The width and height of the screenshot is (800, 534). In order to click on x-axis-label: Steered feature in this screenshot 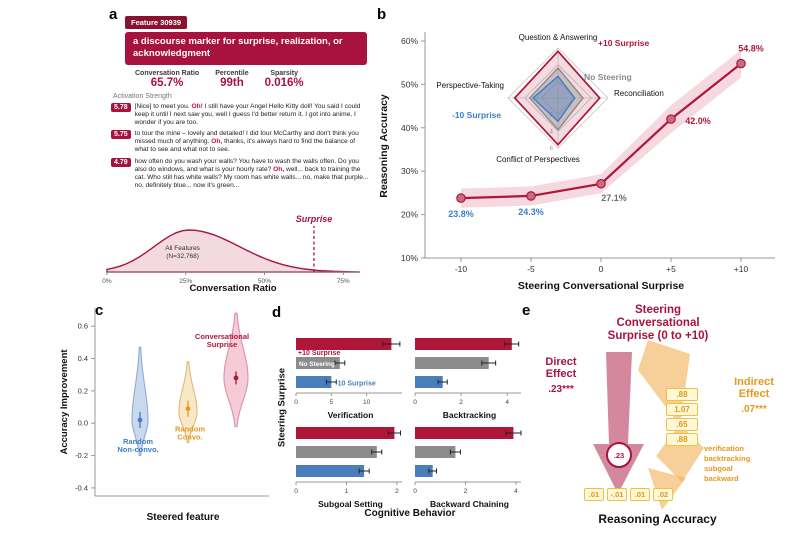, I will do `click(183, 517)`.